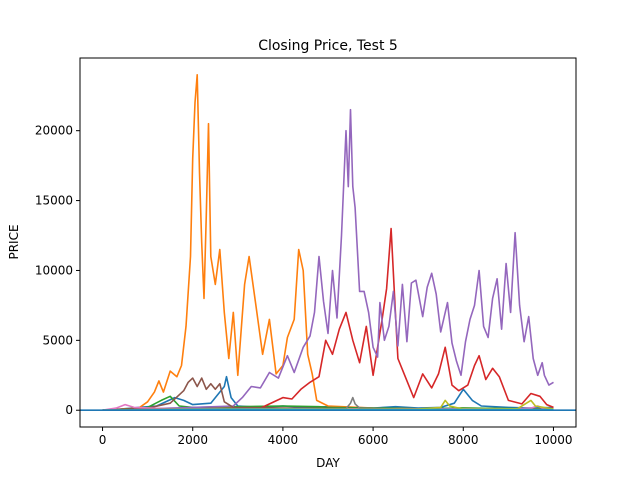 This screenshot has width=640, height=480. What do you see at coordinates (328, 463) in the screenshot?
I see `x-axis-label: DAY` at bounding box center [328, 463].